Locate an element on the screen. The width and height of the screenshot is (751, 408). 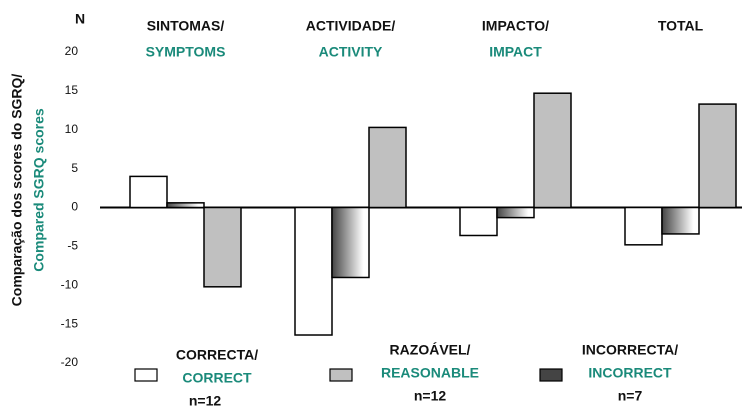
y-tick-label: -10 is located at coordinates (70, 284).